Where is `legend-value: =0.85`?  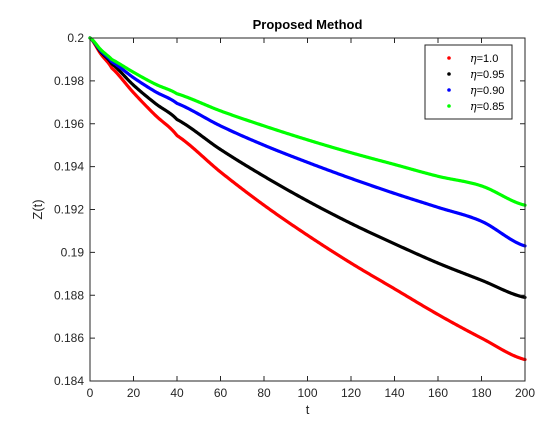 legend-value: =0.85 is located at coordinates (491, 107).